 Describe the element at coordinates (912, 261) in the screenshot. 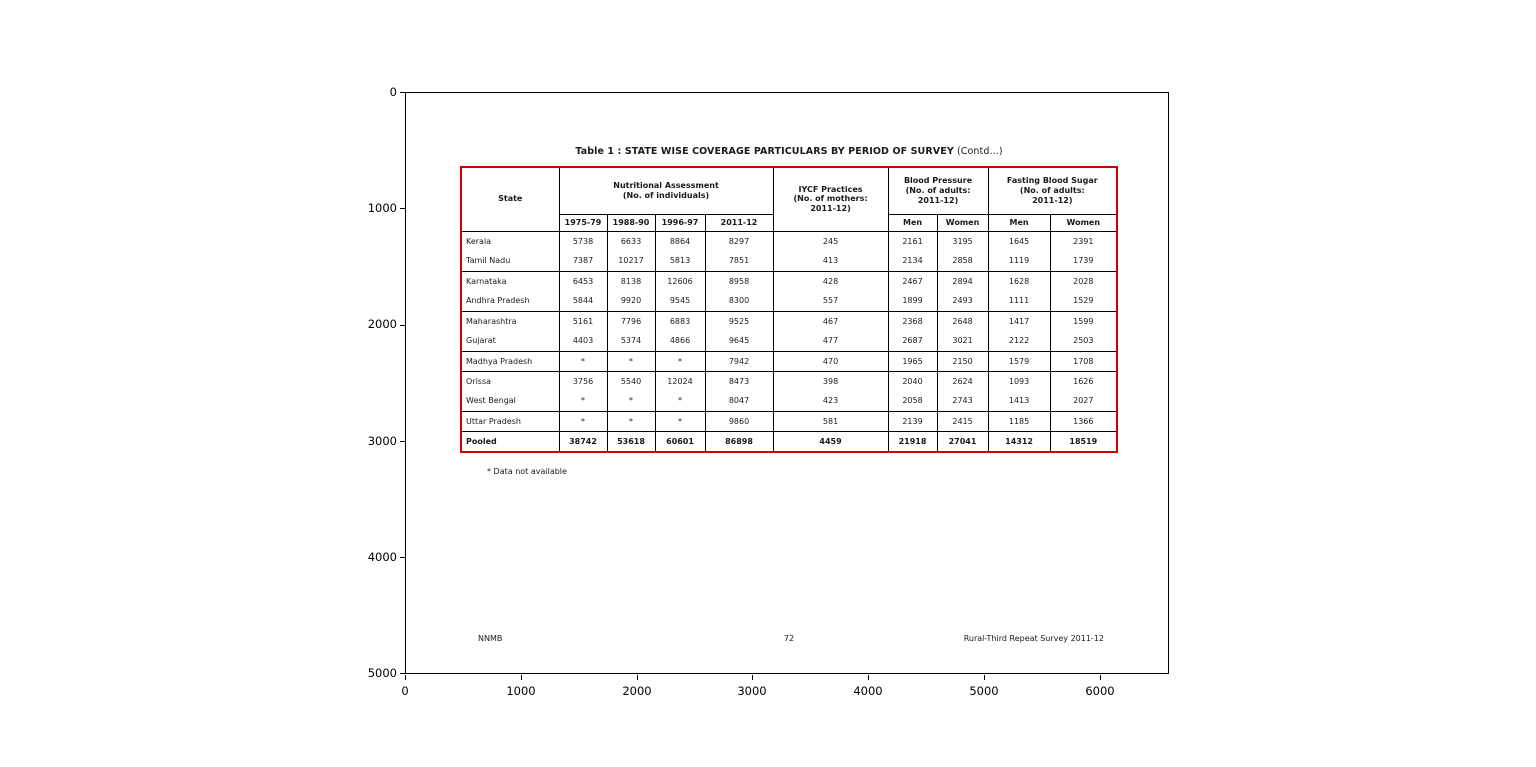

I see `value-cell: 2134` at that location.